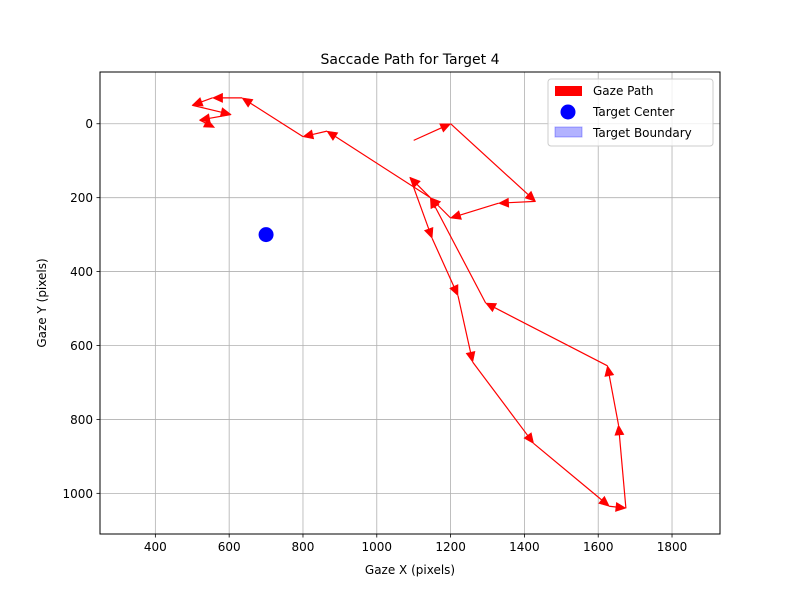 The image size is (800, 600). I want to click on x-tick-label: 1800, so click(672, 547).